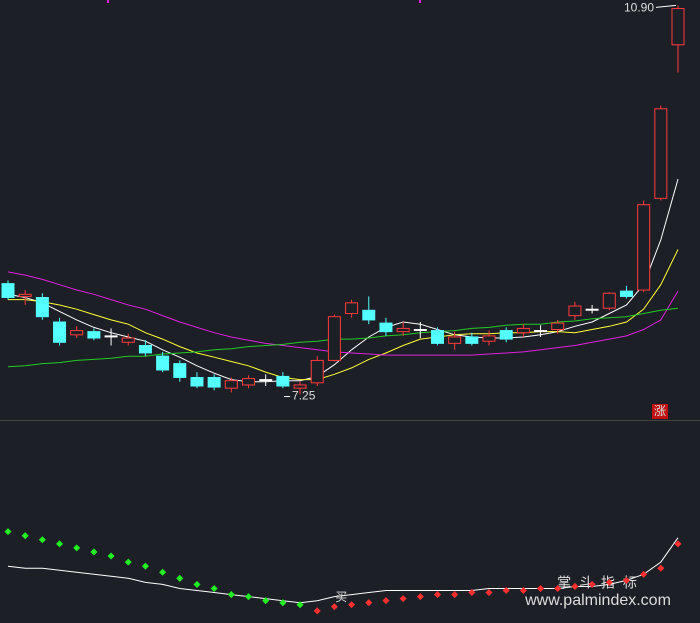  Describe the element at coordinates (666, 6) in the screenshot. I see `max-arrow` at that location.